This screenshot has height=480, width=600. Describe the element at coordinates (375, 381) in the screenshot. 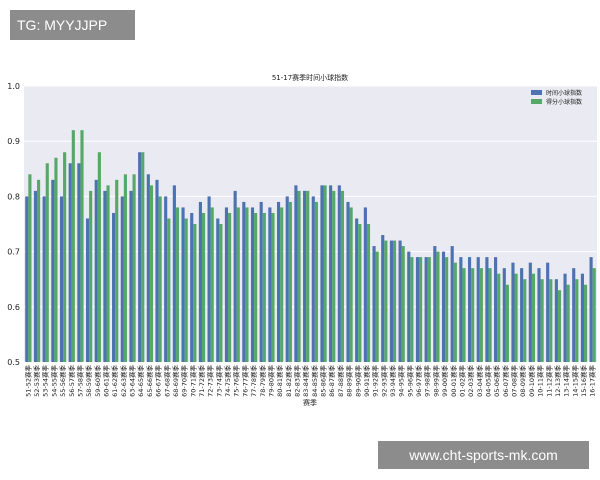

I see `x-tick-label: 91-92赛季` at that location.